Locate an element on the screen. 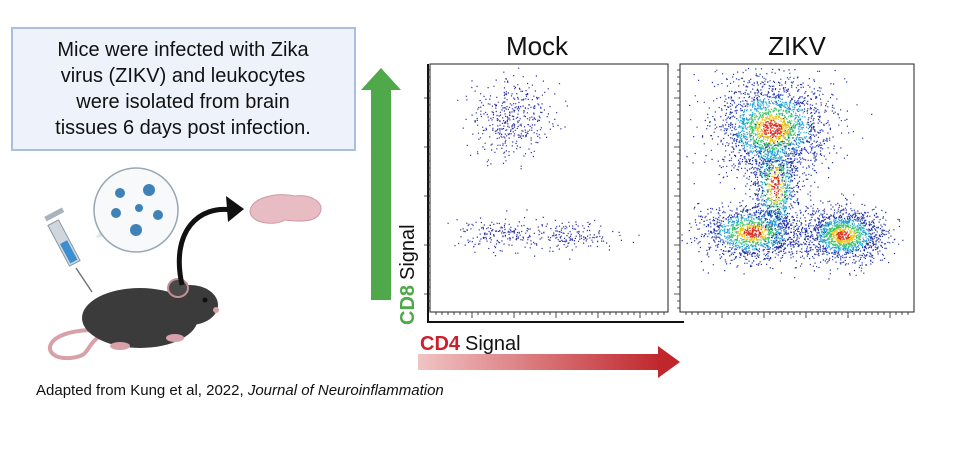 This screenshot has height=452, width=972. caption-journal: Journal of Neuroinflammation is located at coordinates (345, 390).